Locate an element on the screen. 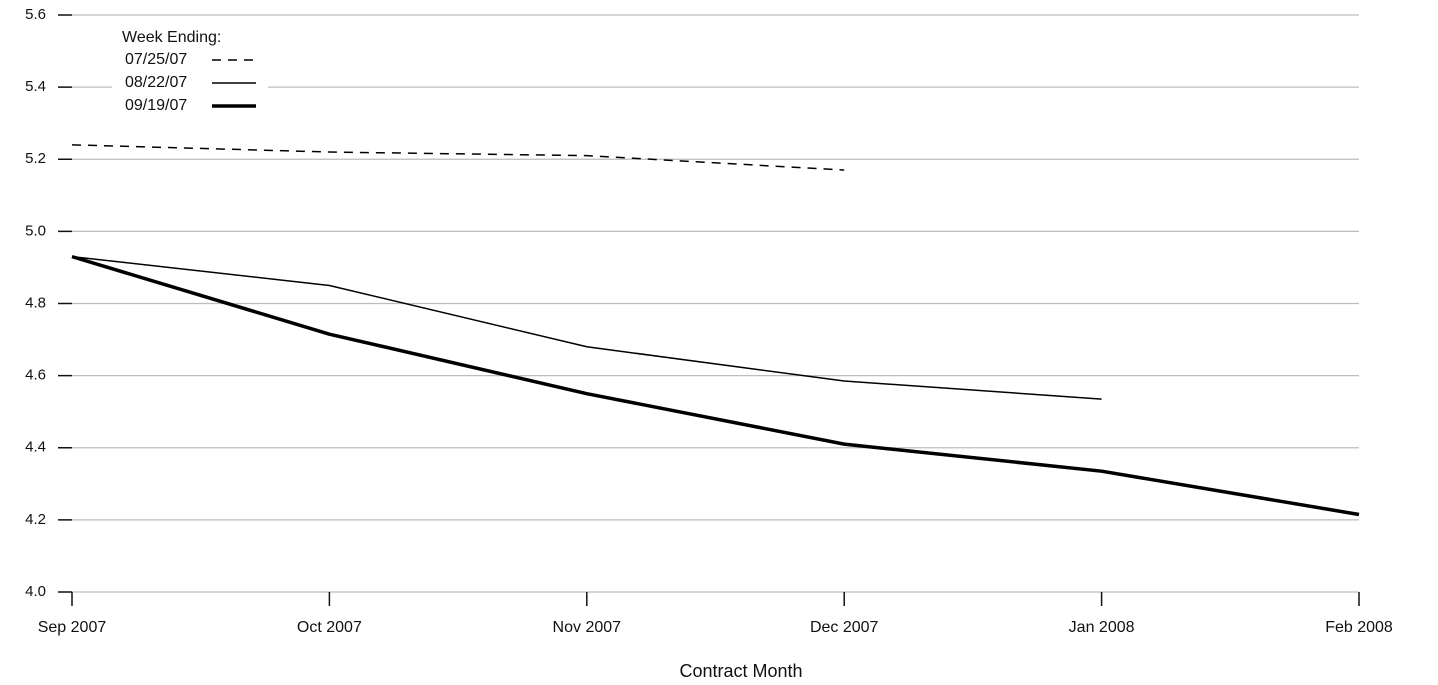 The image size is (1438, 685). legend-title: Week Ending: is located at coordinates (171, 37).